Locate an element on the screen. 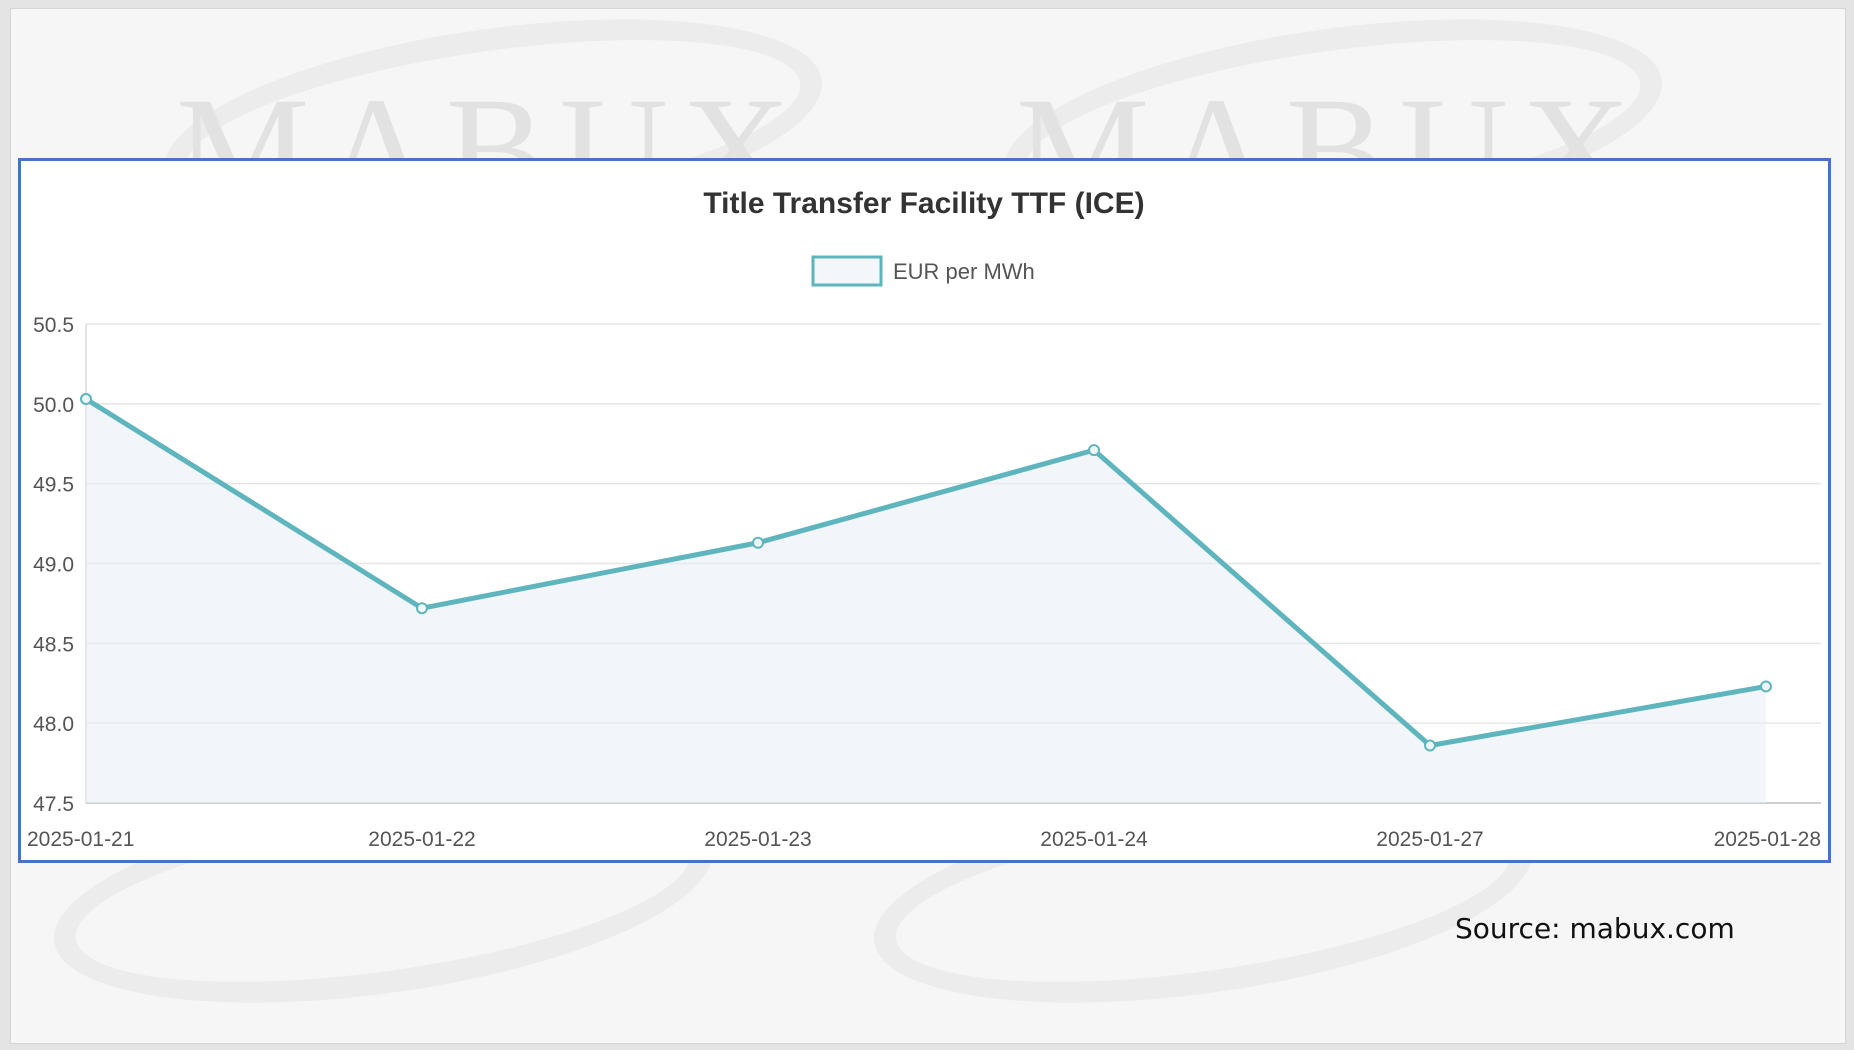 The image size is (1854, 1050). y-tick-label: 50.0 is located at coordinates (53, 405).